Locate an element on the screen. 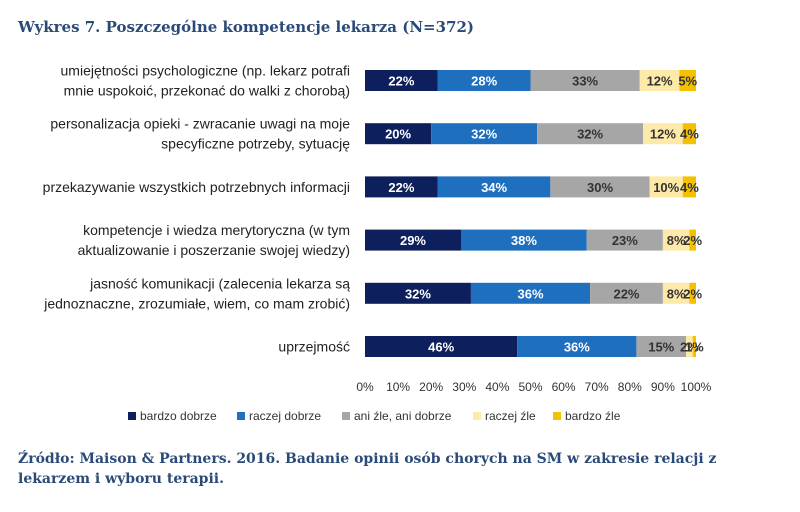 This screenshot has width=800, height=512. x-tick-label: 90% is located at coordinates (663, 387).